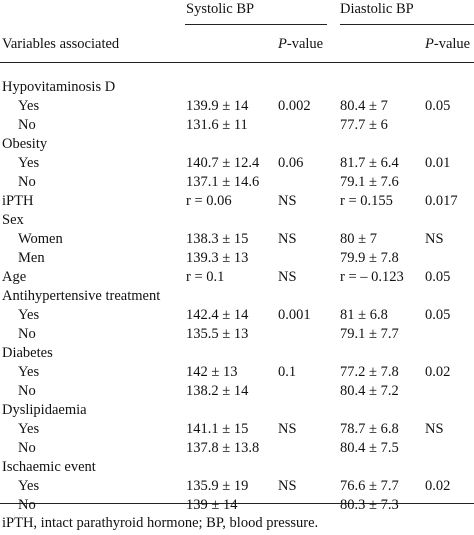 The image size is (474, 535). Describe the element at coordinates (369, 182) in the screenshot. I see `diastolic-value: 79.1 ± 7.6` at that location.